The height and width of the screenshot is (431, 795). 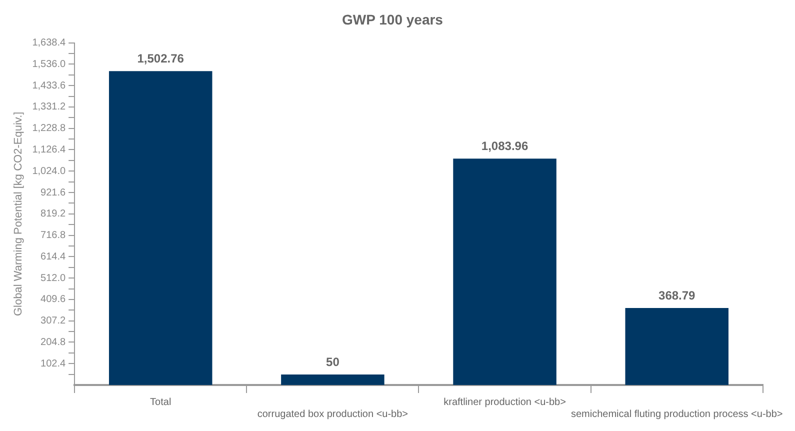 What do you see at coordinates (161, 402) in the screenshot?
I see `x-tick-label: Total` at bounding box center [161, 402].